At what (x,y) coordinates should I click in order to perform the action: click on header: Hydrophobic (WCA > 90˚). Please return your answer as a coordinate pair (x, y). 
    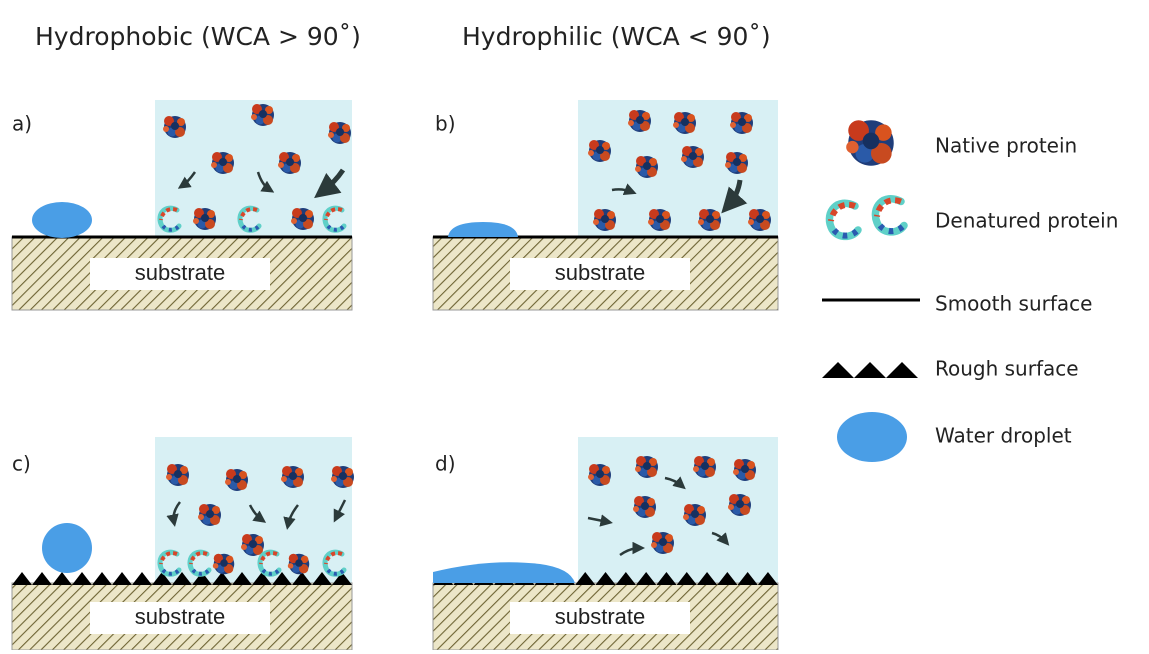
    Looking at the image, I should click on (198, 36).